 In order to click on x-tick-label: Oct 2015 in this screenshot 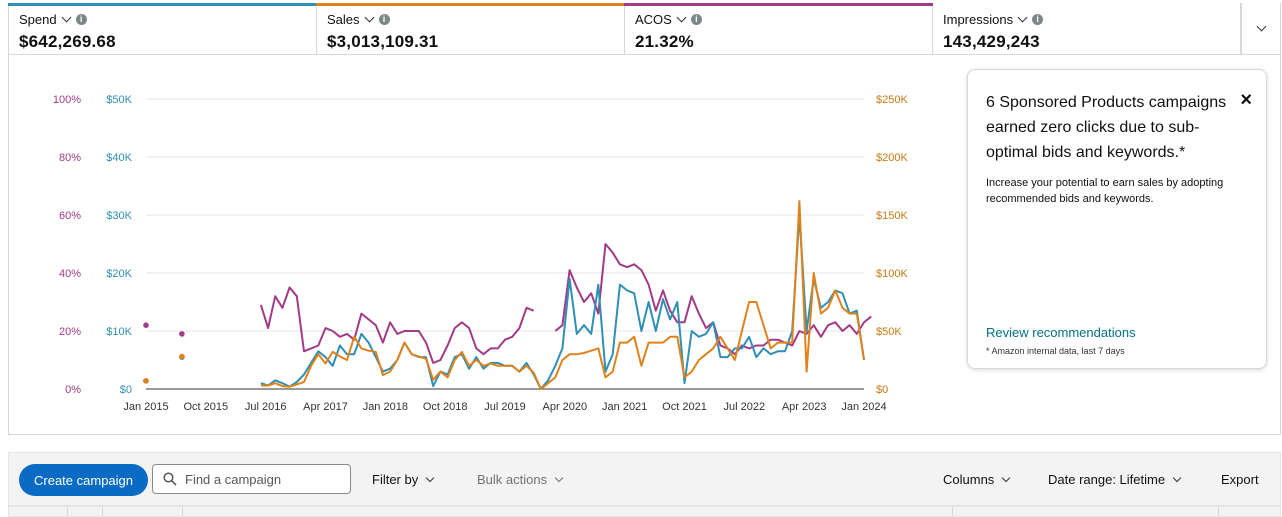, I will do `click(206, 407)`.